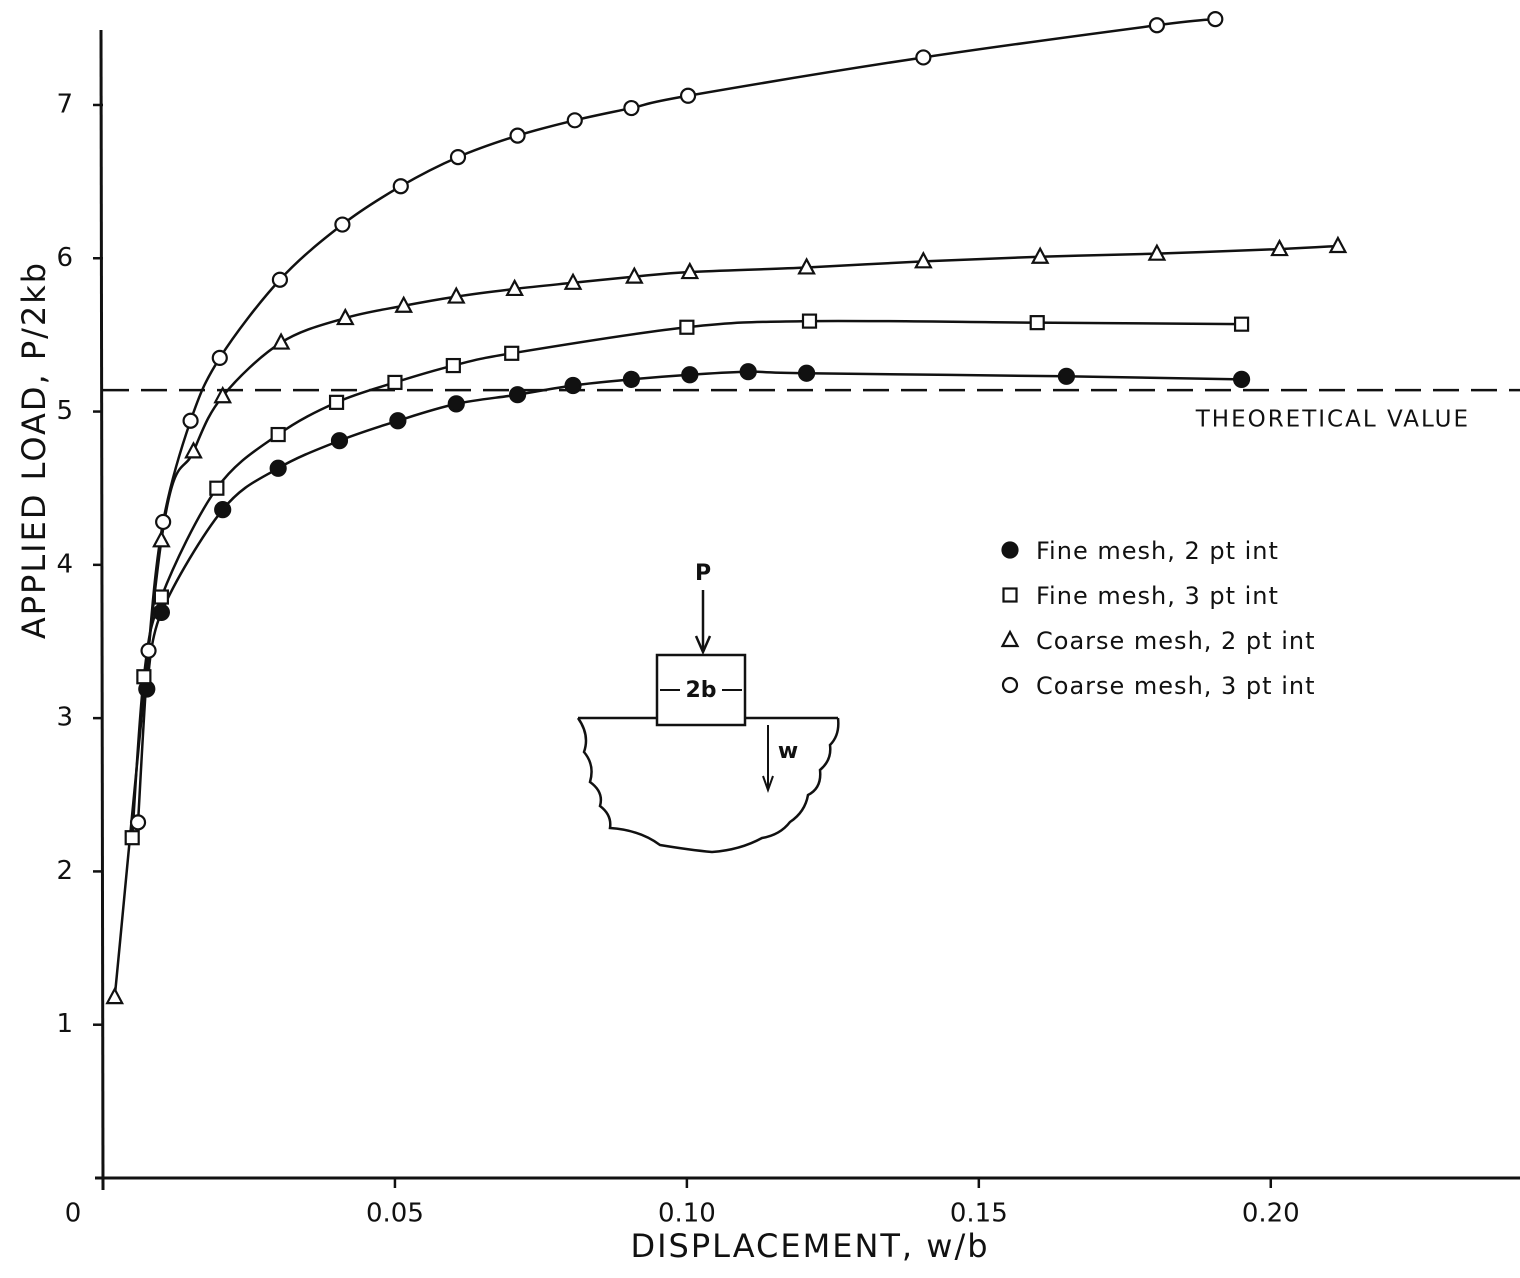 This screenshot has height=1278, width=1520. What do you see at coordinates (64, 718) in the screenshot?
I see `y-tick-label: 3` at bounding box center [64, 718].